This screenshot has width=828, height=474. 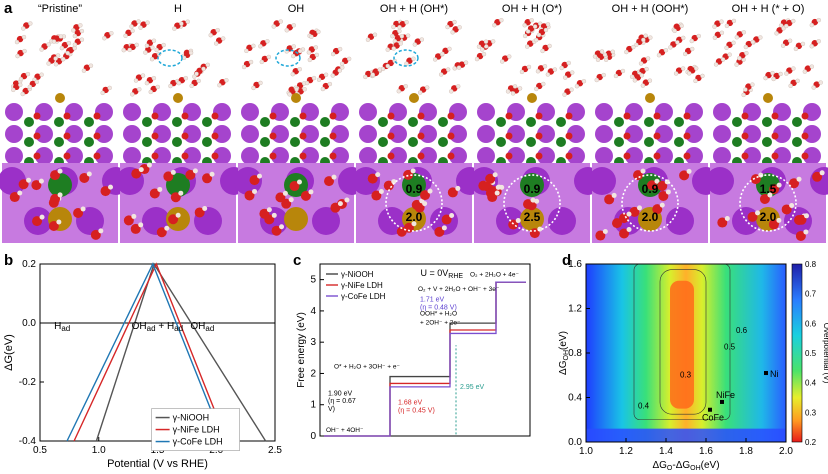 What do you see at coordinates (811, 353) in the screenshot?
I see `colorbar-tick-label: 0.5` at bounding box center [811, 353].